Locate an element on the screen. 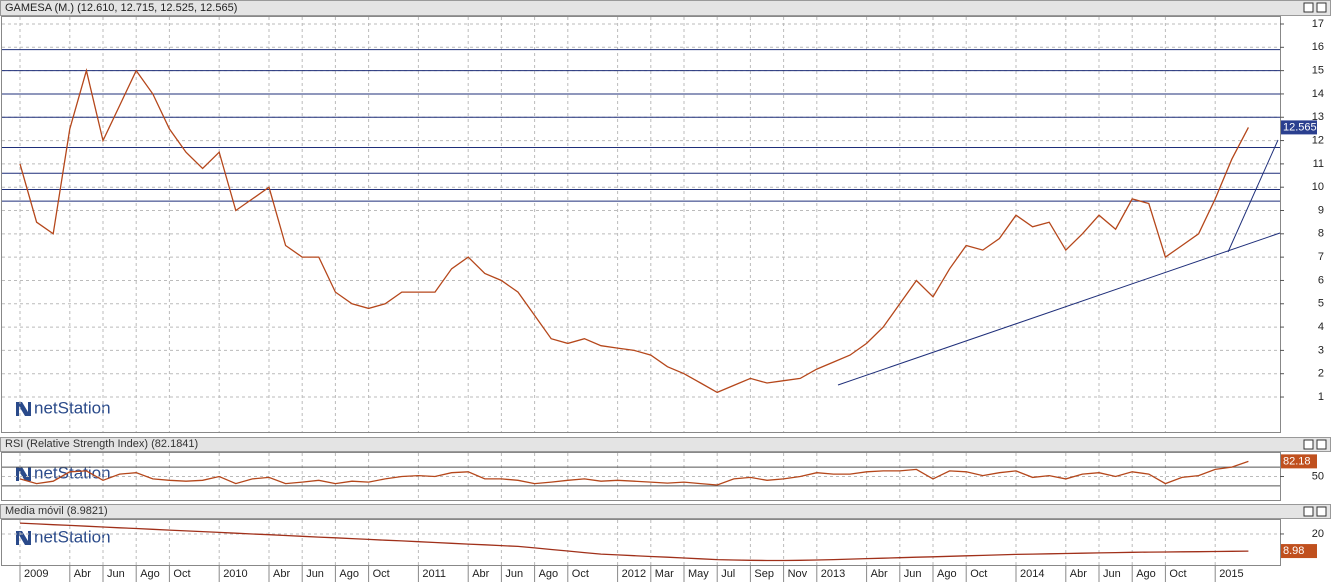 This screenshot has width=1332, height=582. y-tick-label: 5 is located at coordinates (1321, 304).